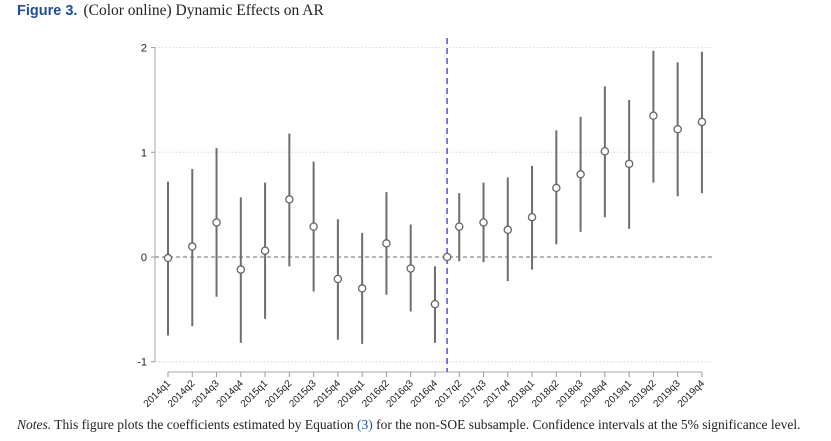  Describe the element at coordinates (47, 11) in the screenshot. I see `figure-label: Figure 3.` at that location.